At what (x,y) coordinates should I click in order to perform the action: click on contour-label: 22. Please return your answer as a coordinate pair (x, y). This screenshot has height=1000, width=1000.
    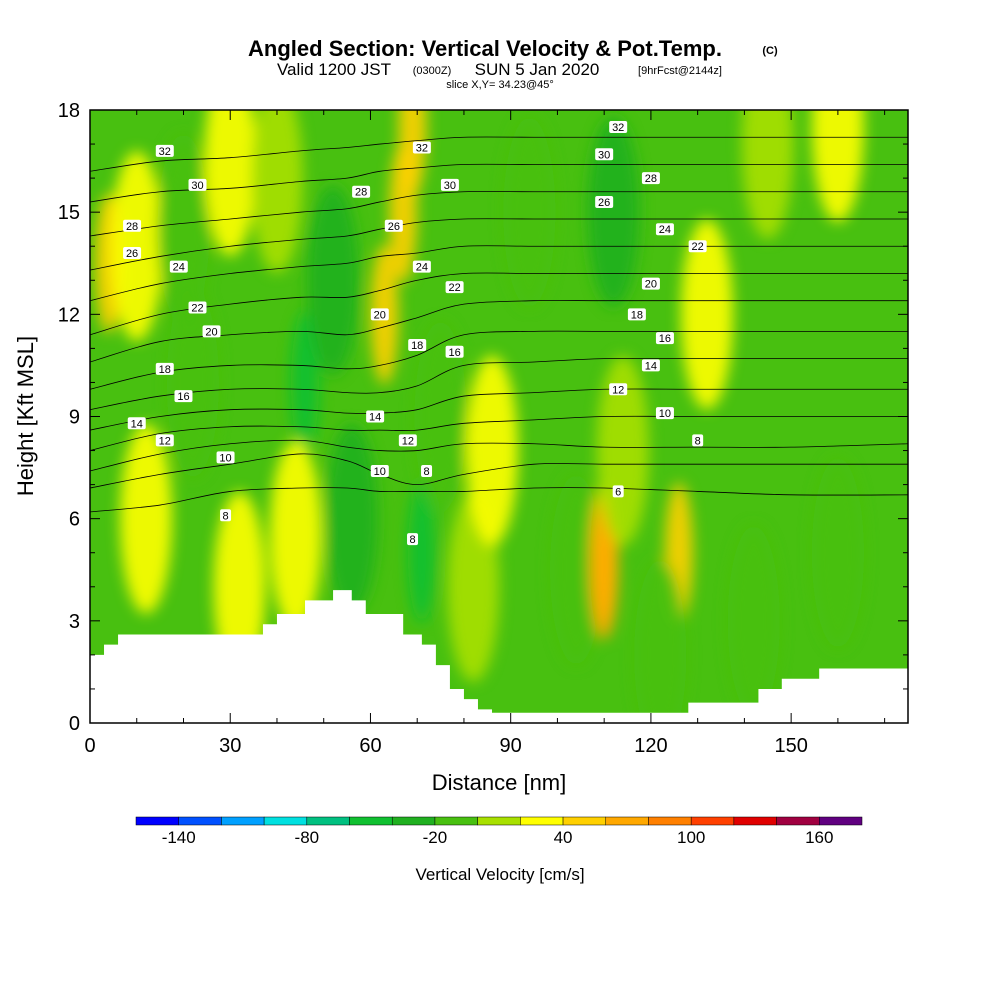
    Looking at the image, I should click on (697, 246).